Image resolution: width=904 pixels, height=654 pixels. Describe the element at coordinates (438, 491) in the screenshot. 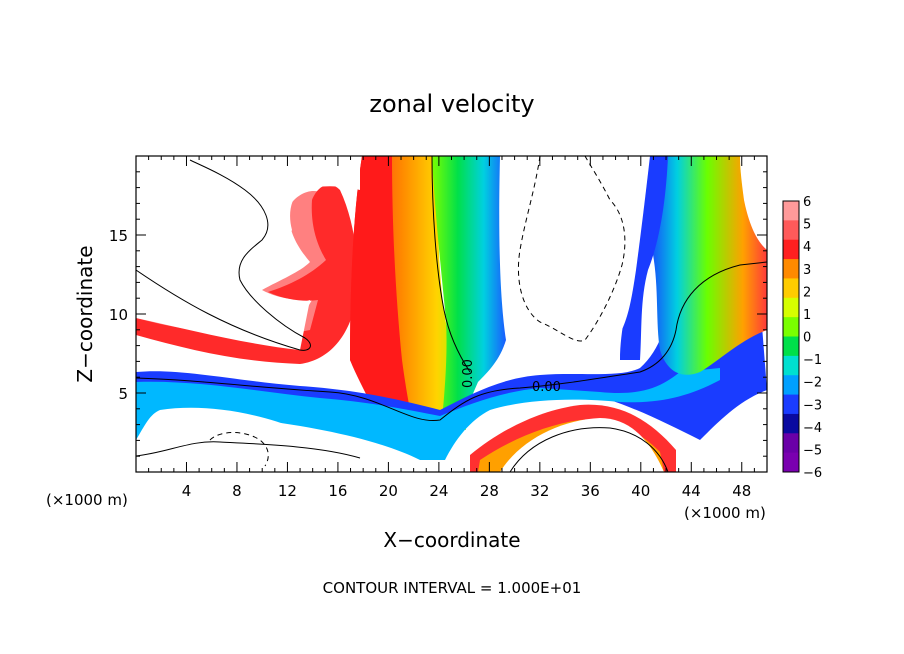

I see `x-tick-label: 24` at that location.